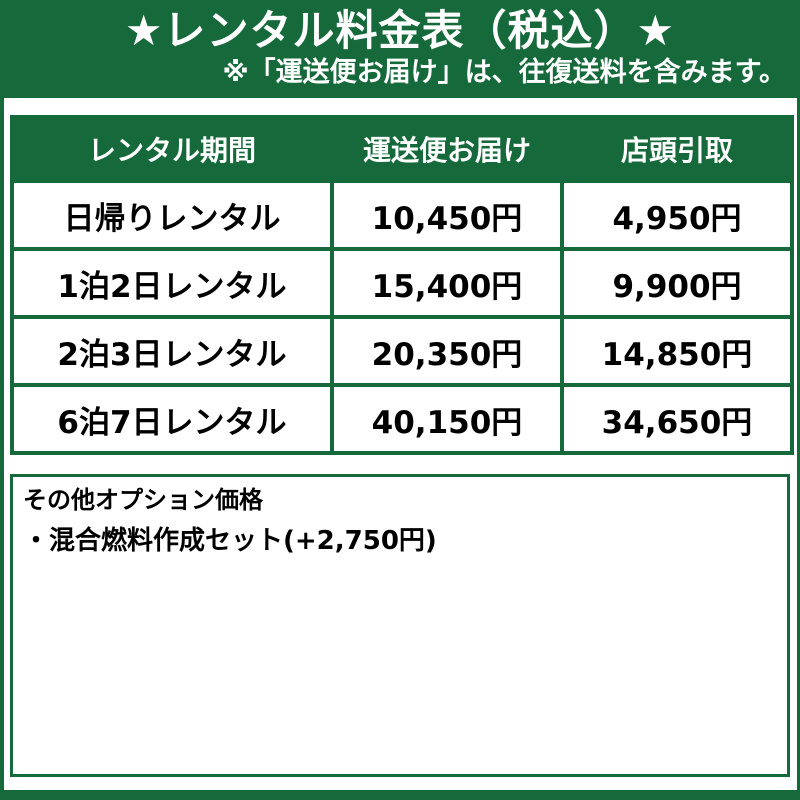  Describe the element at coordinates (172, 149) in the screenshot. I see `col-header-rental-period: レンタル期間` at that location.